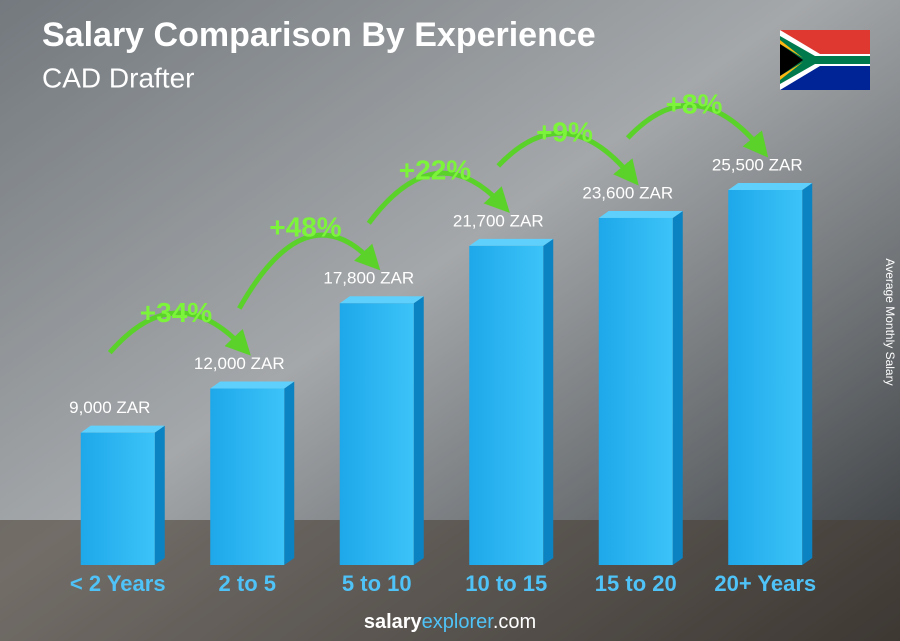 This screenshot has width=900, height=641. What do you see at coordinates (393, 622) in the screenshot?
I see `brand-part: salary` at bounding box center [393, 622].